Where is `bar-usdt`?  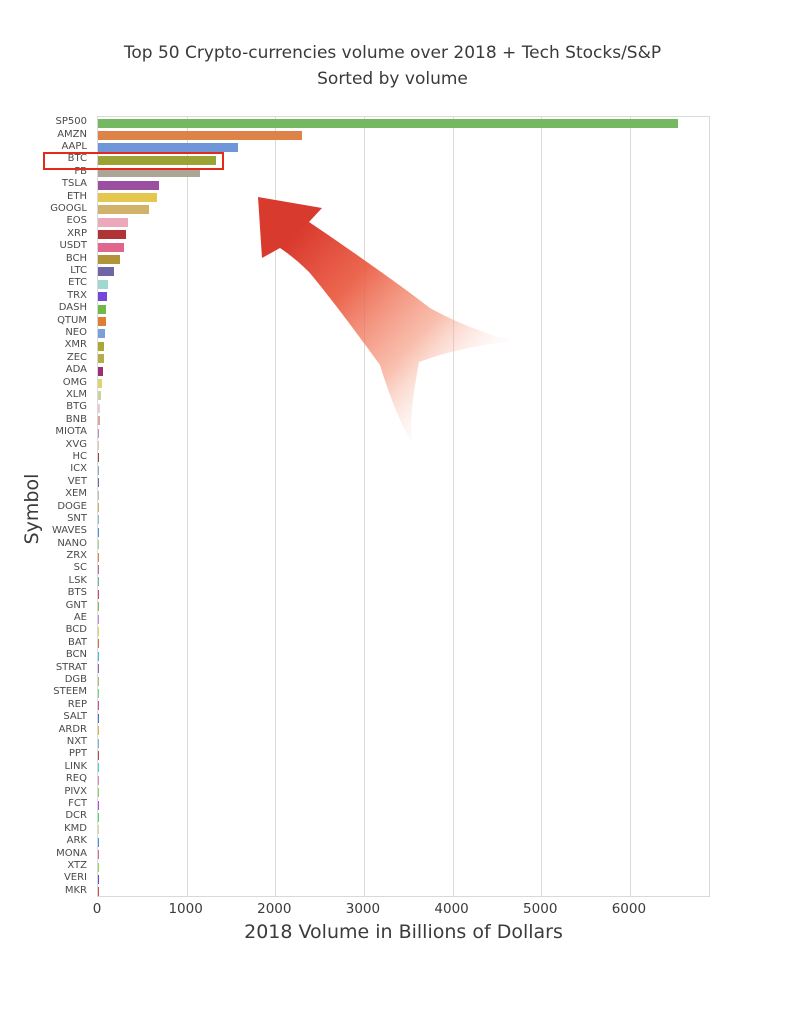 bar-usdt is located at coordinates (111, 247).